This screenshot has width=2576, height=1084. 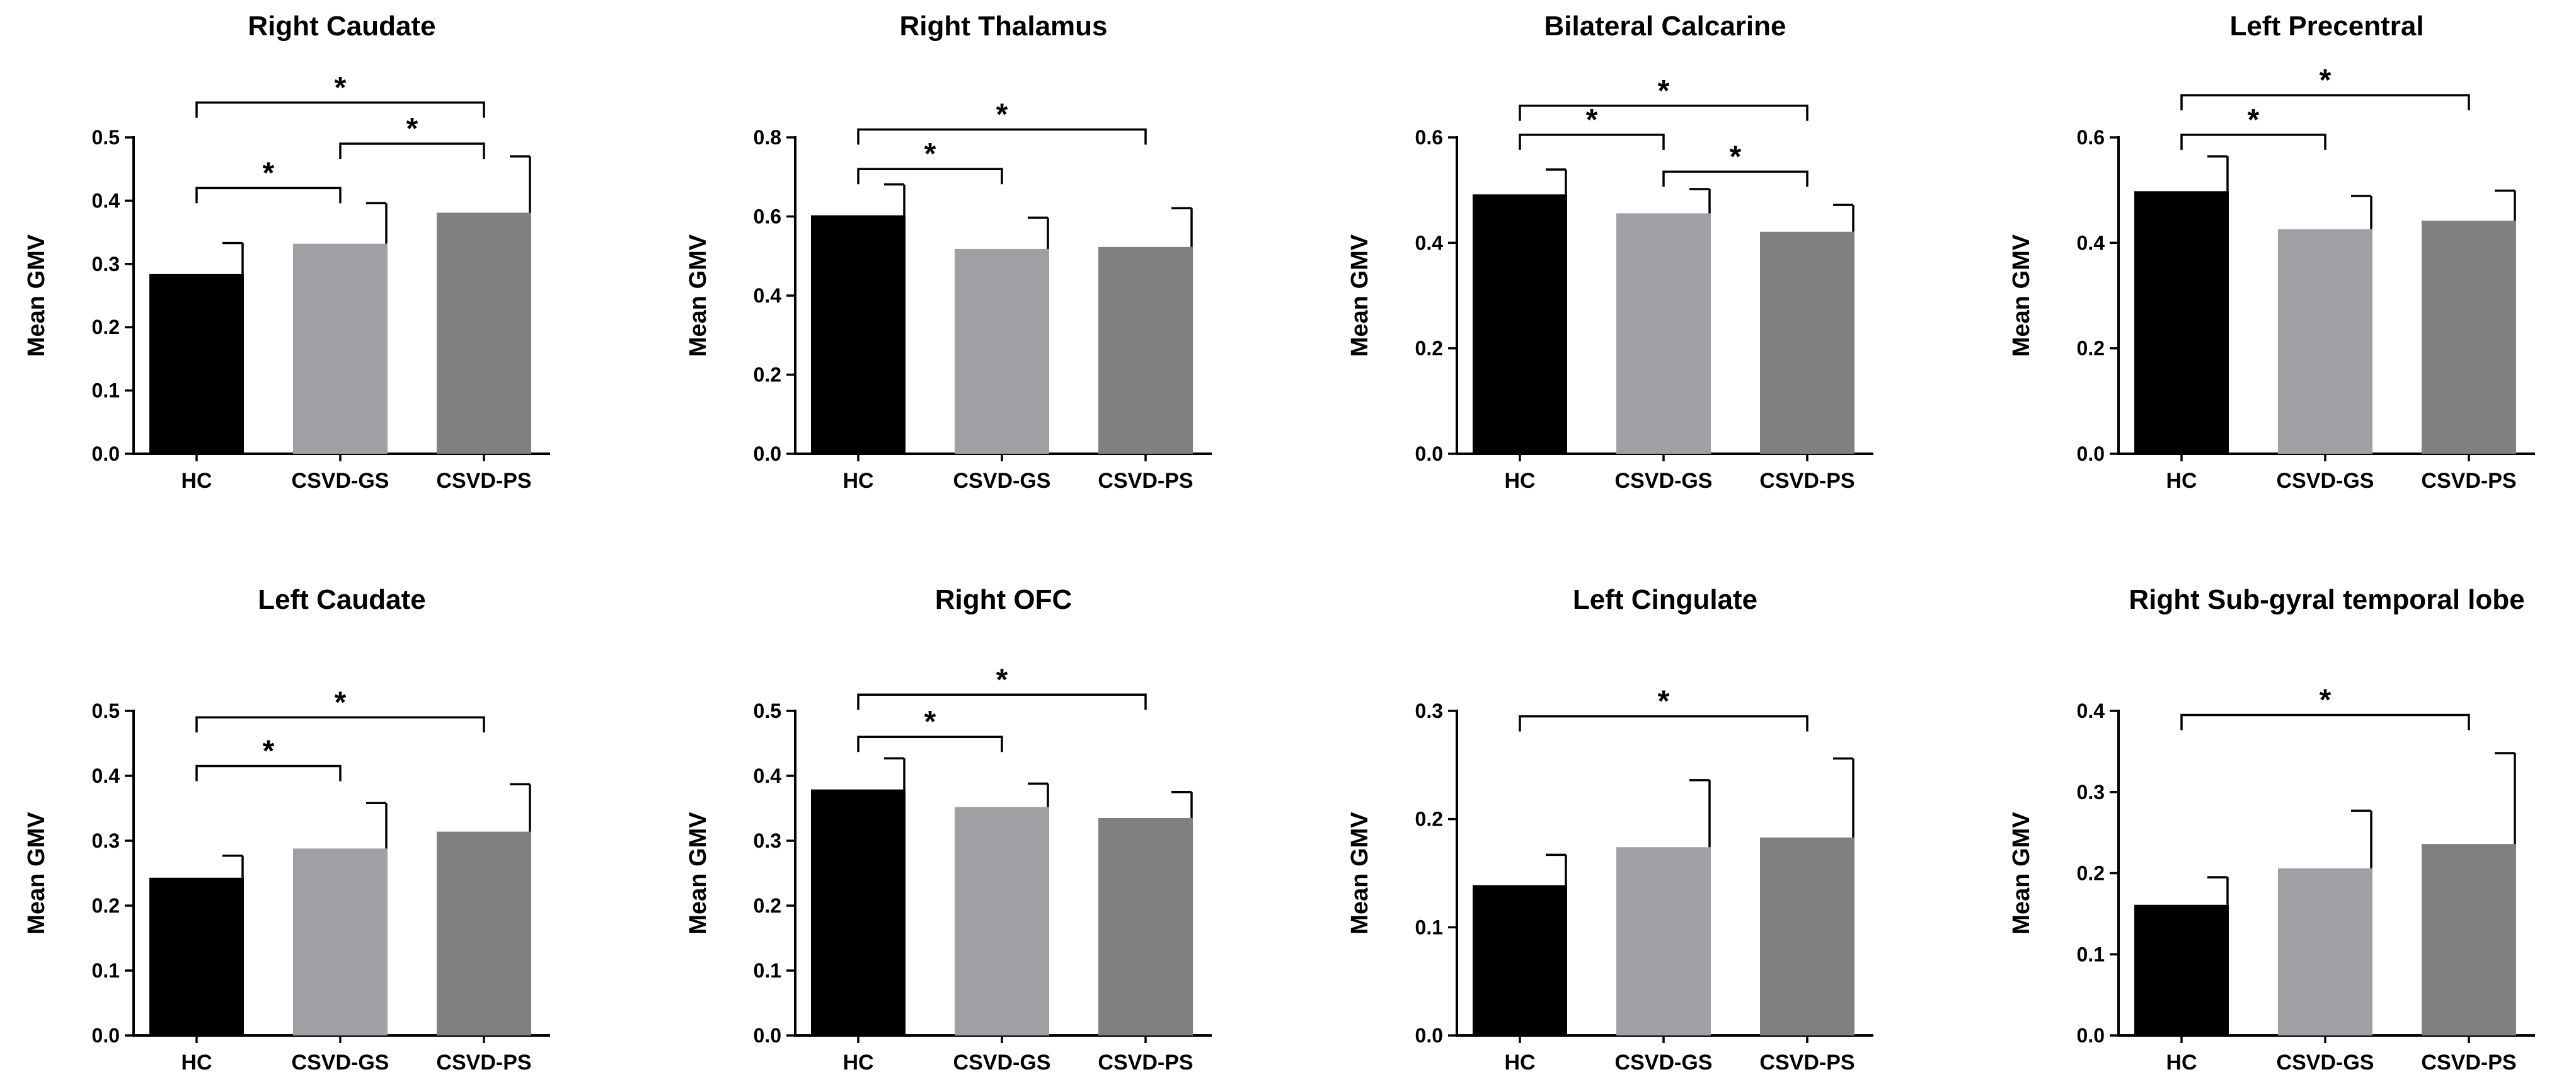 I want to click on y-tick-label: 0.8, so click(x=767, y=138).